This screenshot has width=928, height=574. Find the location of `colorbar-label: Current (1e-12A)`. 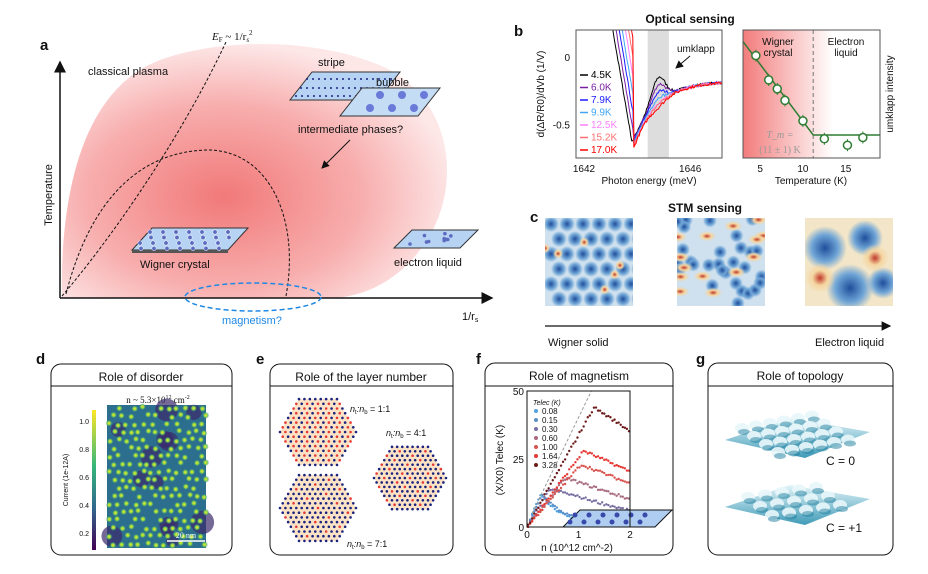

colorbar-label: Current (1e-12A) is located at coordinates (66, 480).